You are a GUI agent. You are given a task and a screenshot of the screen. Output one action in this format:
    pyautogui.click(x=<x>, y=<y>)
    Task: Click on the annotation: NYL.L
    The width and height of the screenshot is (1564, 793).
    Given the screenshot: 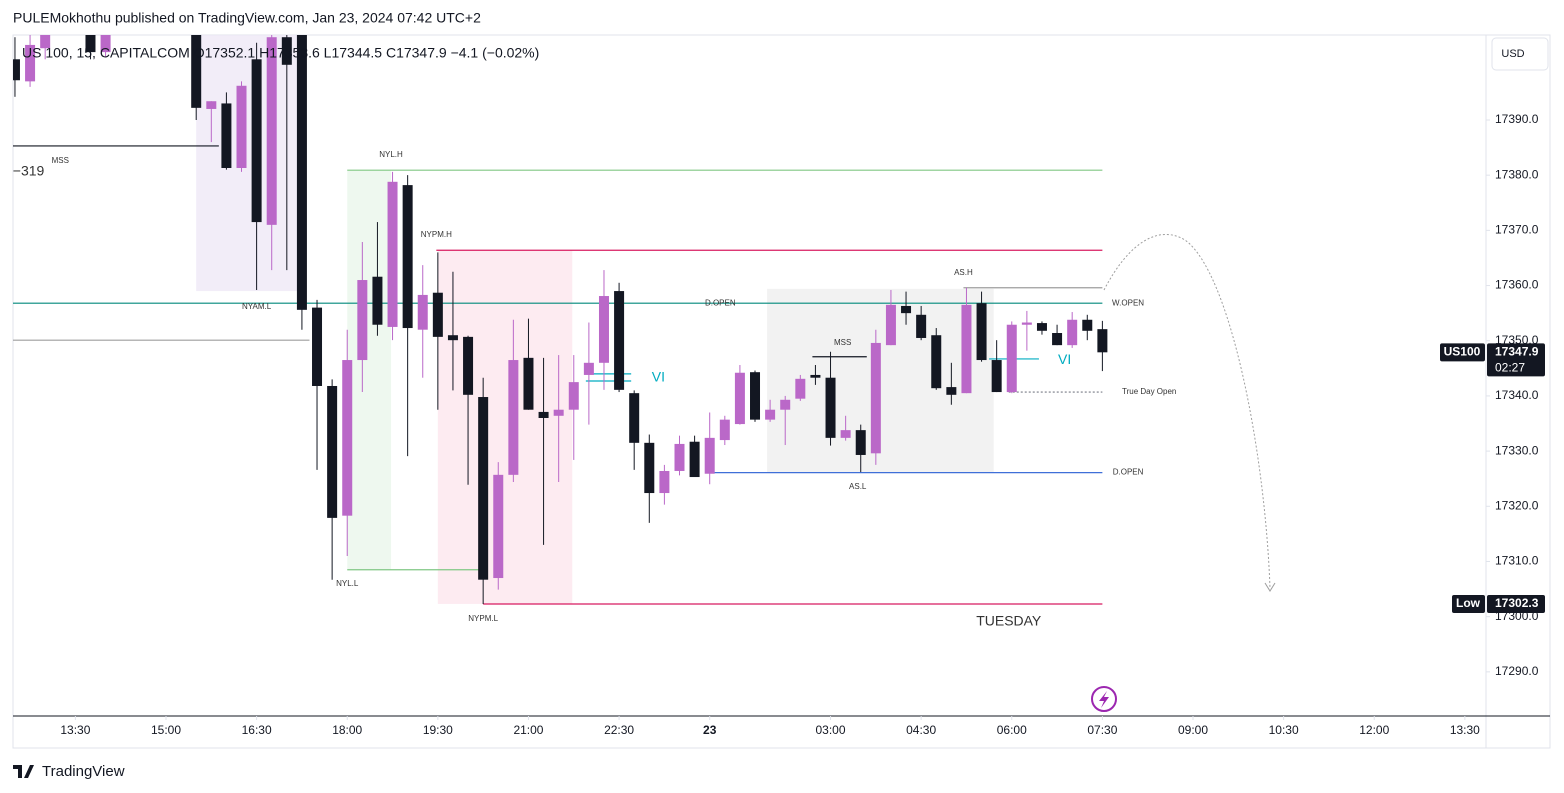 What is the action you would take?
    pyautogui.click(x=347, y=583)
    